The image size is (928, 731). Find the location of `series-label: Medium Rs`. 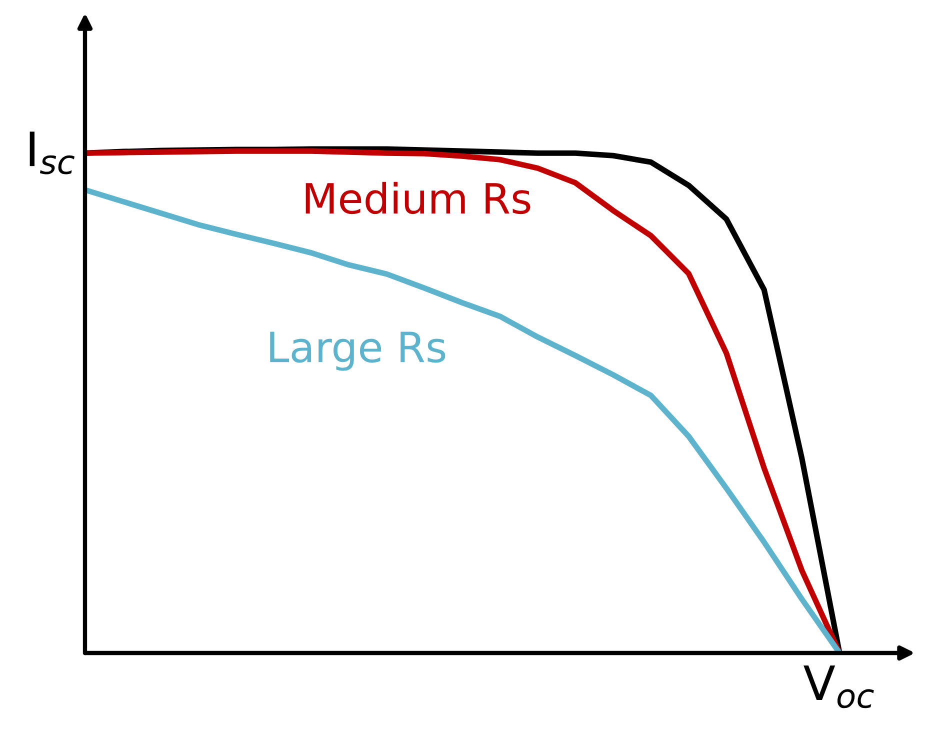

series-label: Medium Rs is located at coordinates (418, 198).